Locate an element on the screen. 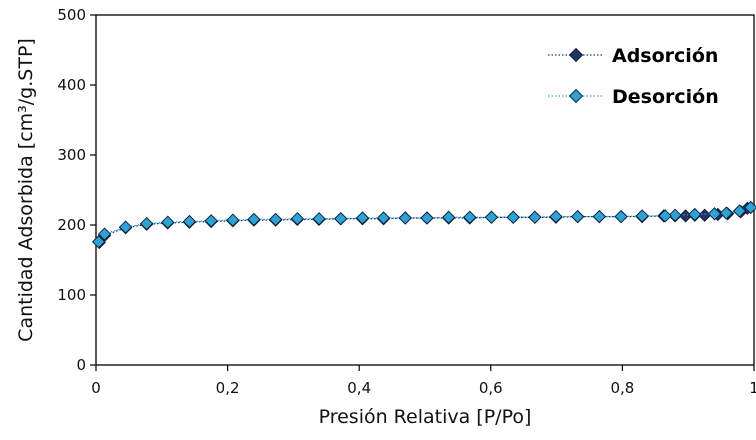 This screenshot has width=756, height=440. legend-item: Adsorción is located at coordinates (633, 56).